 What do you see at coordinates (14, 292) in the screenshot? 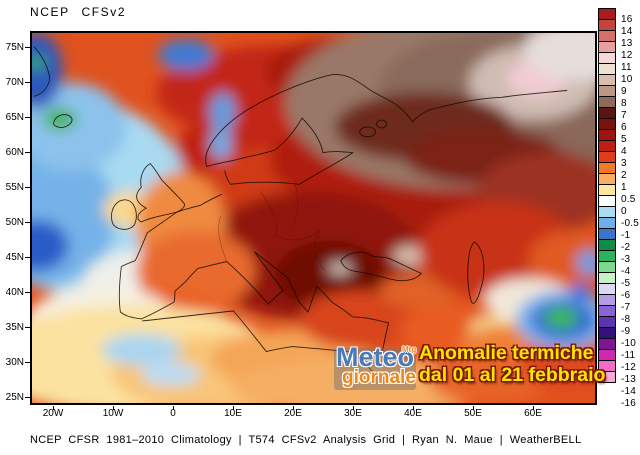
I see `lat-label: 40N` at bounding box center [14, 292].